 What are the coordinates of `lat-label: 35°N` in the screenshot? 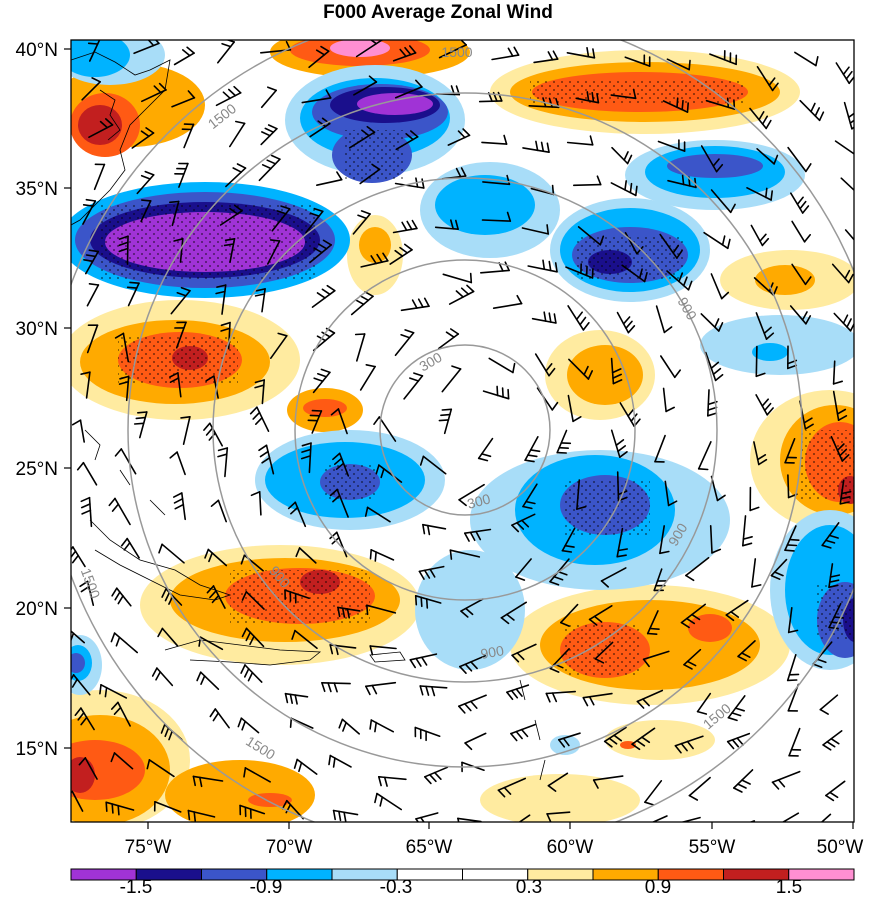 It's located at (37, 189).